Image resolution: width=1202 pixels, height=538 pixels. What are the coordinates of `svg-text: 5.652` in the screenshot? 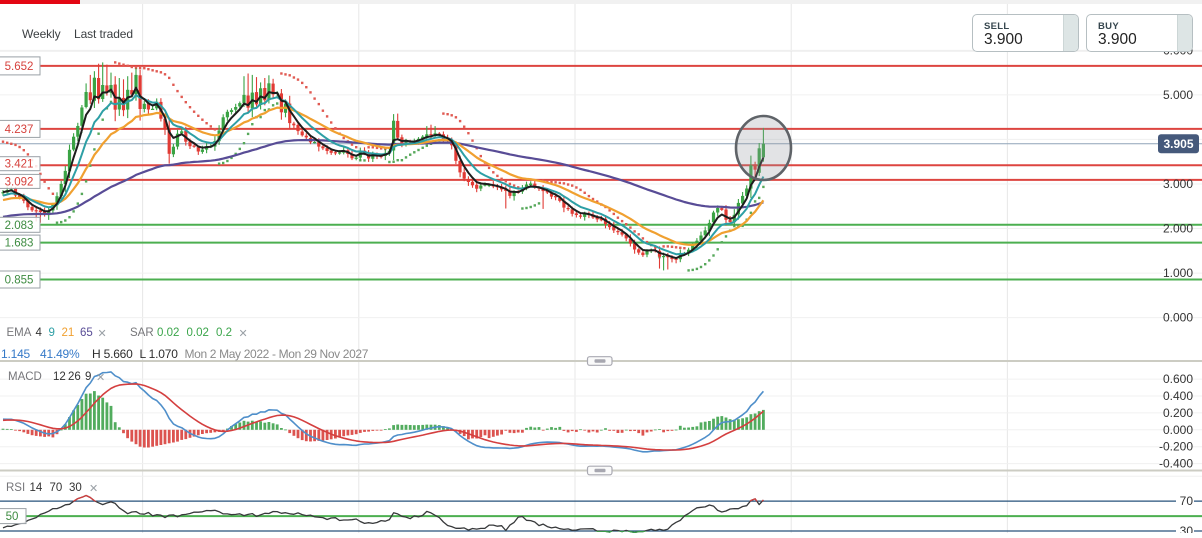 It's located at (19, 67).